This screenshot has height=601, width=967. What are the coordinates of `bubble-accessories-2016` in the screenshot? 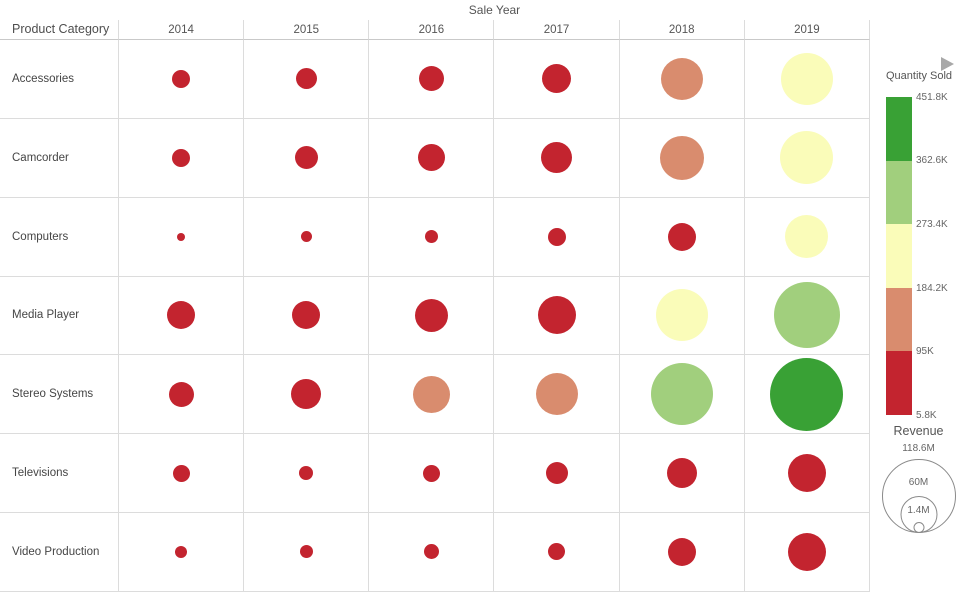 It's located at (431, 79).